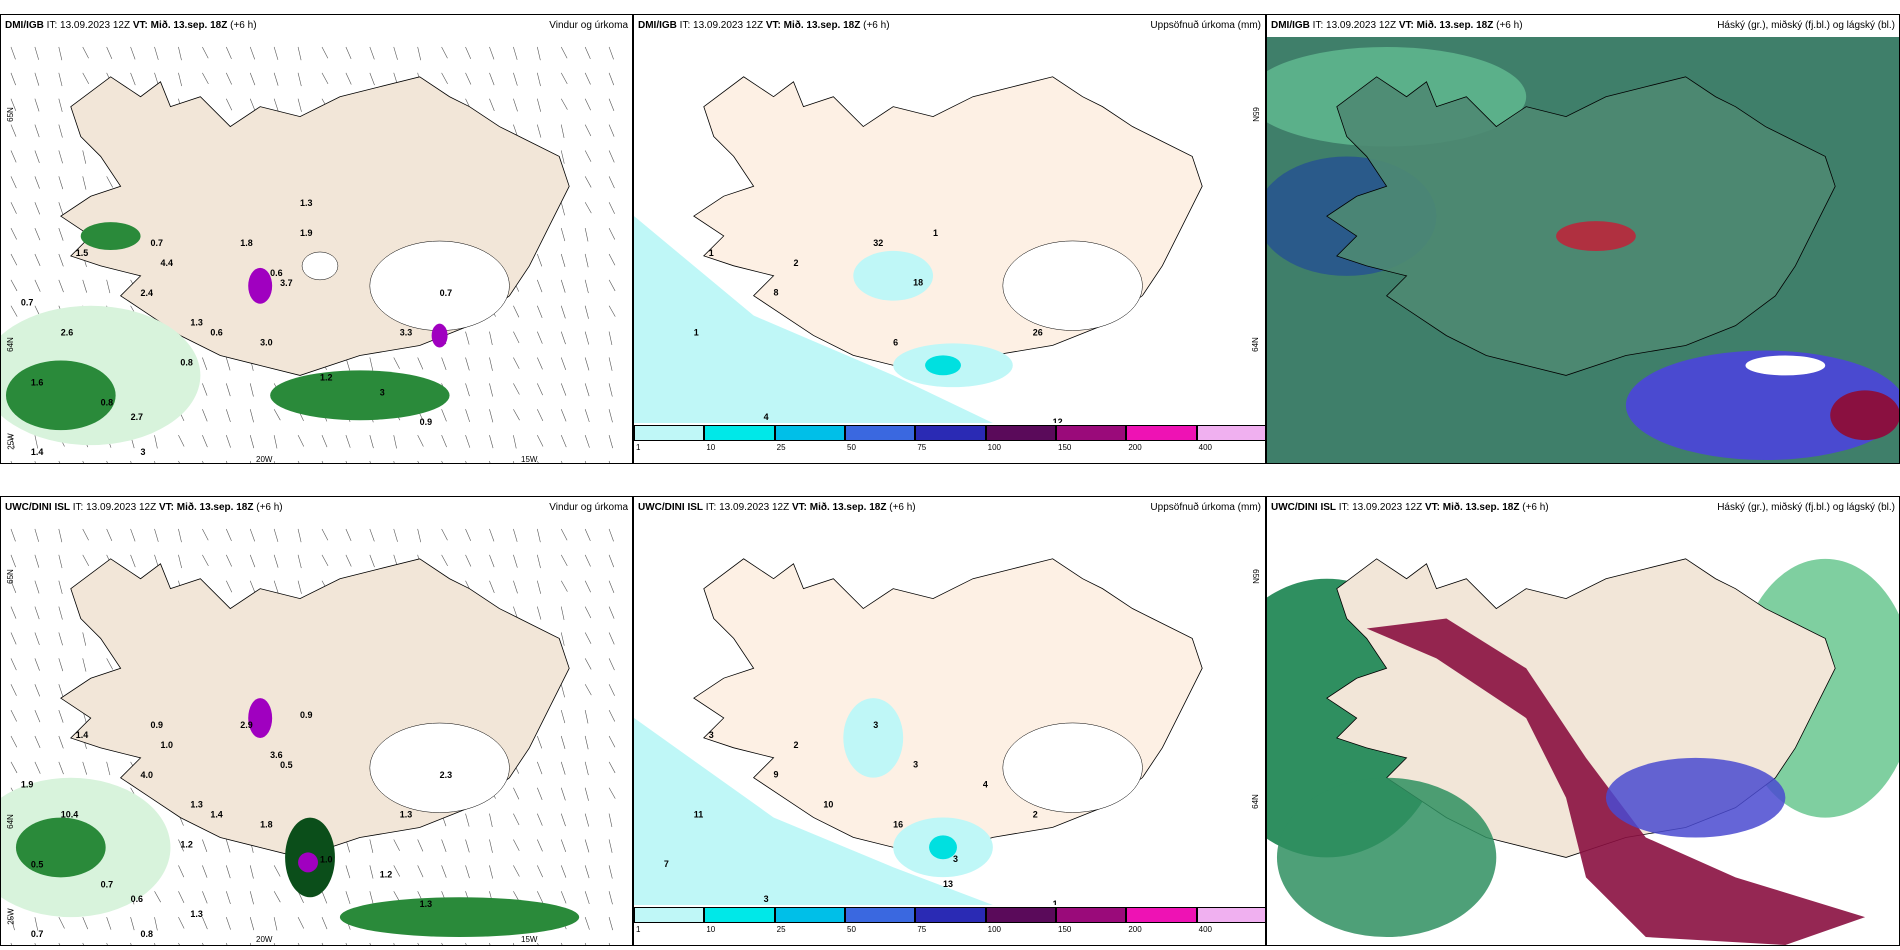  What do you see at coordinates (773, 25) in the screenshot?
I see `valid-time-label: VT:` at bounding box center [773, 25].